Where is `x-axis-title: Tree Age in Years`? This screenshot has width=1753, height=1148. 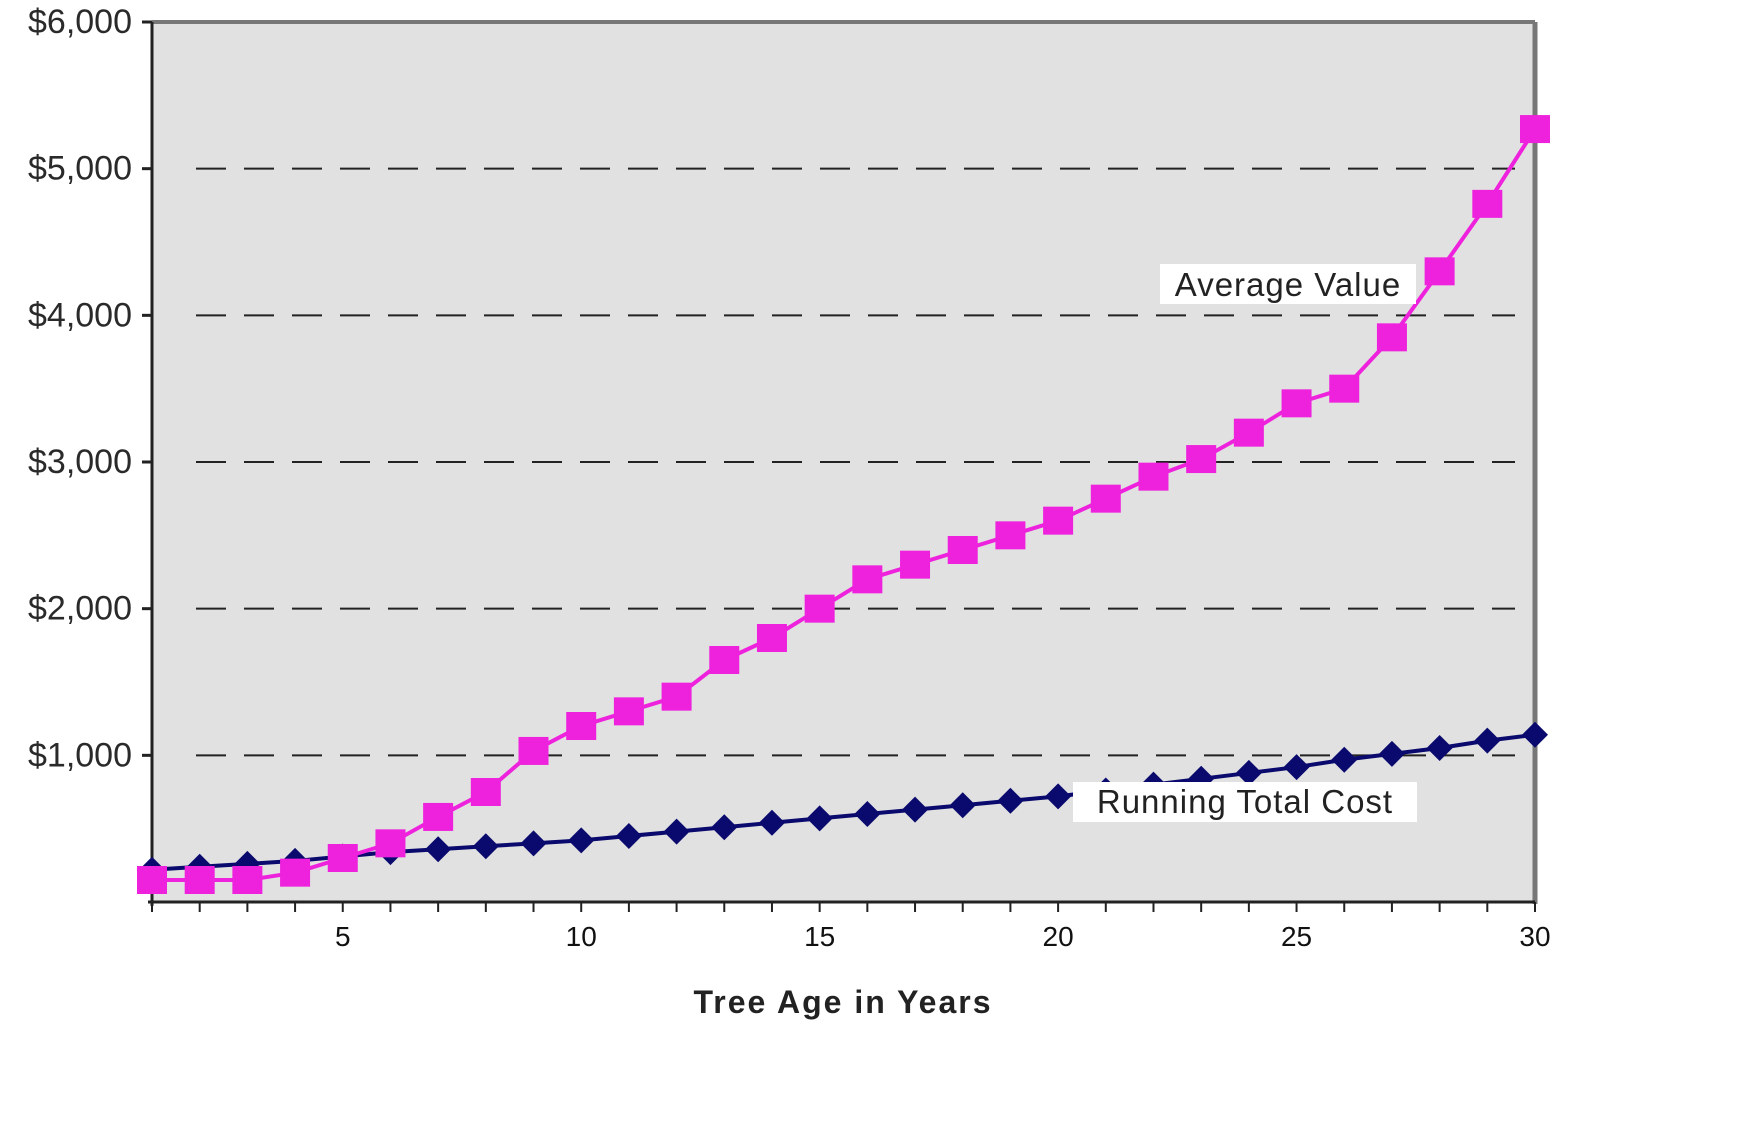 x-axis-title: Tree Age in Years is located at coordinates (842, 1002).